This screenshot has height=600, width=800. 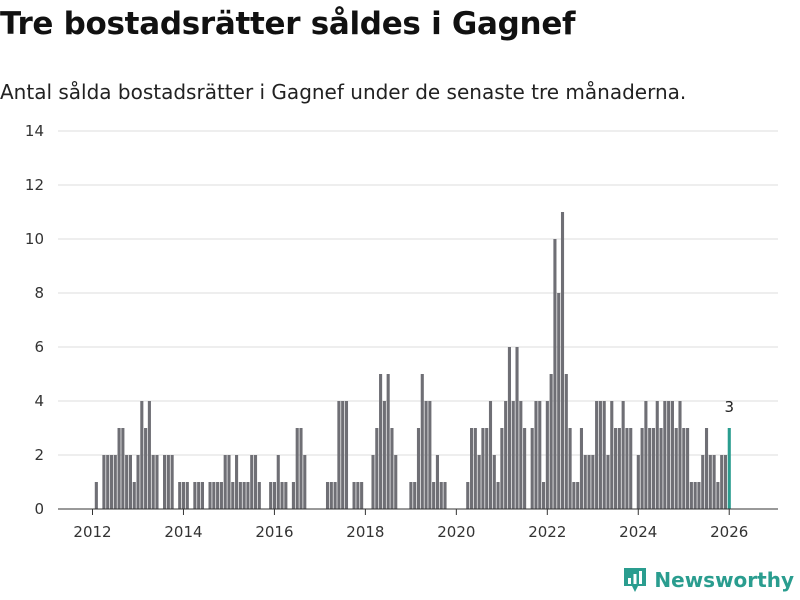 I want to click on page-title: Tre bostadsrätter såldes i Gagnef, so click(x=288, y=24).